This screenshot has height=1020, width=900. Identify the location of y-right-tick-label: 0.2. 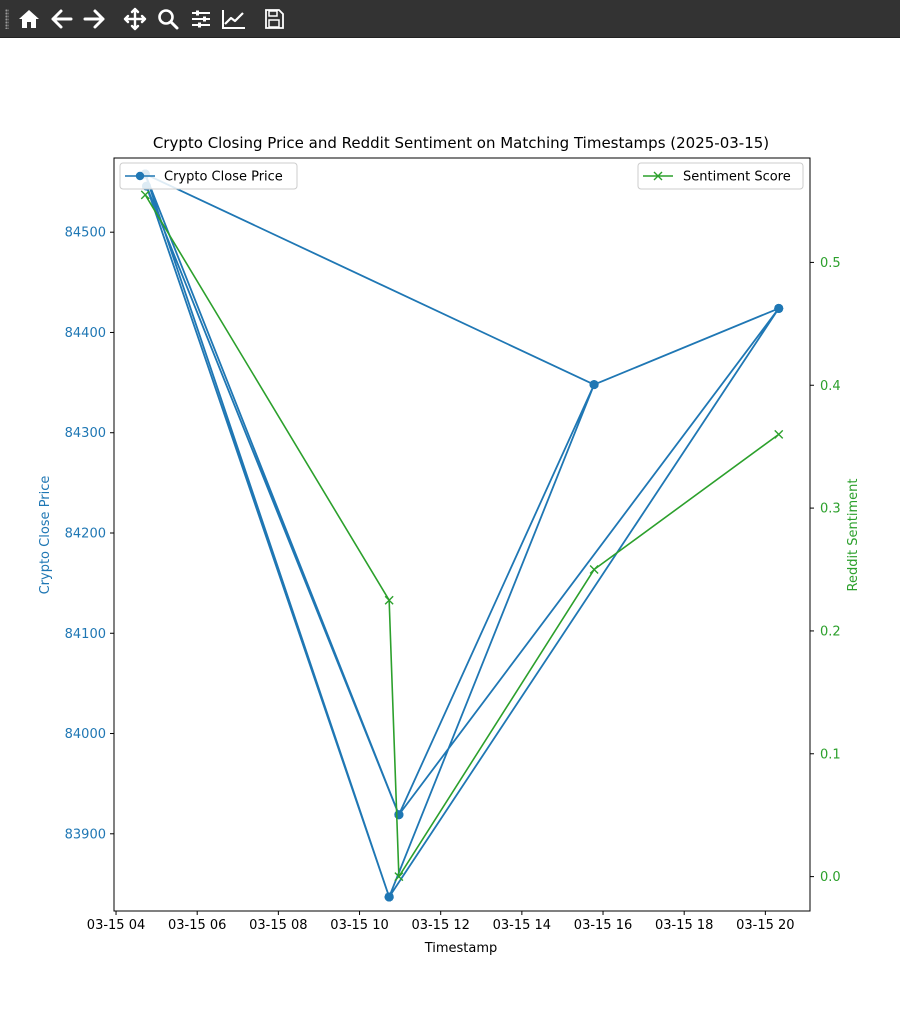
(830, 631).